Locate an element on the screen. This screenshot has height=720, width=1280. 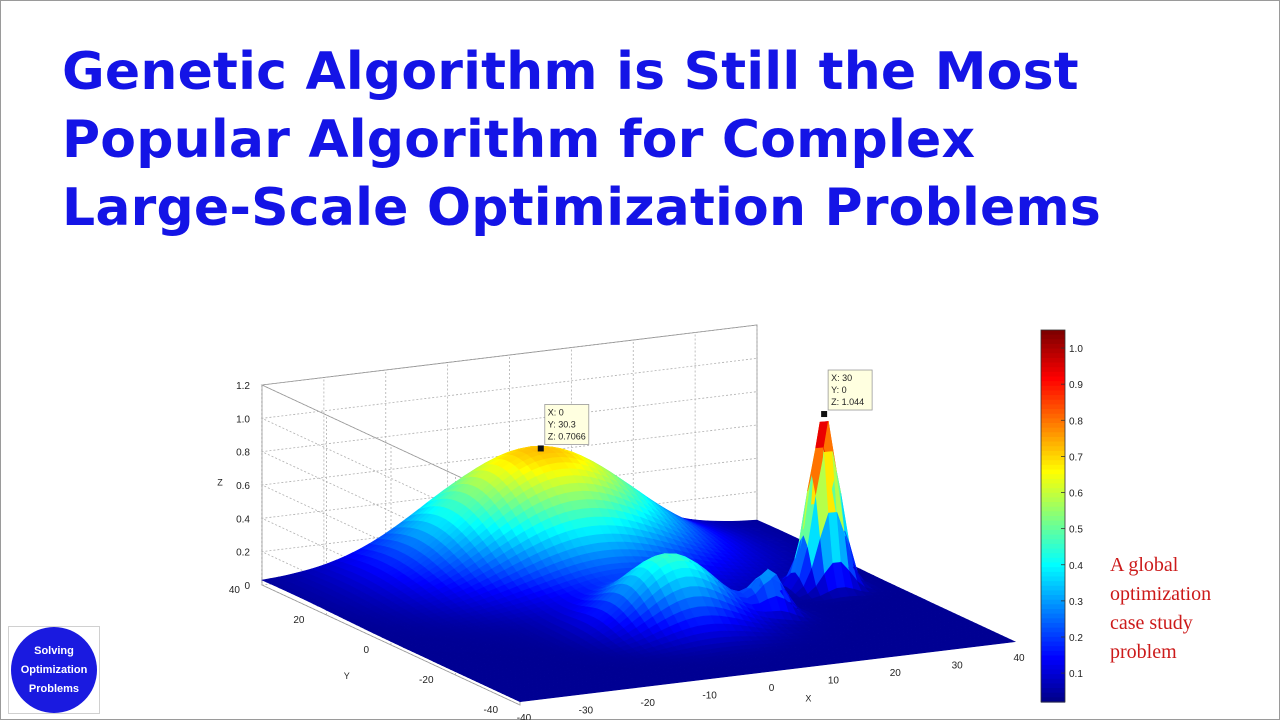
y-tick-label: 40 is located at coordinates (235, 590).